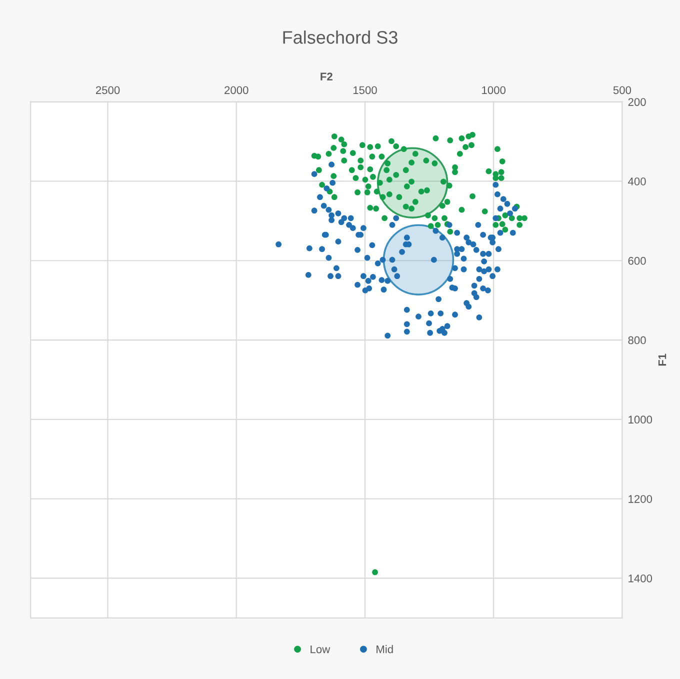 The image size is (680, 679). What do you see at coordinates (326, 76) in the screenshot?
I see `x-axis-title: F2` at bounding box center [326, 76].